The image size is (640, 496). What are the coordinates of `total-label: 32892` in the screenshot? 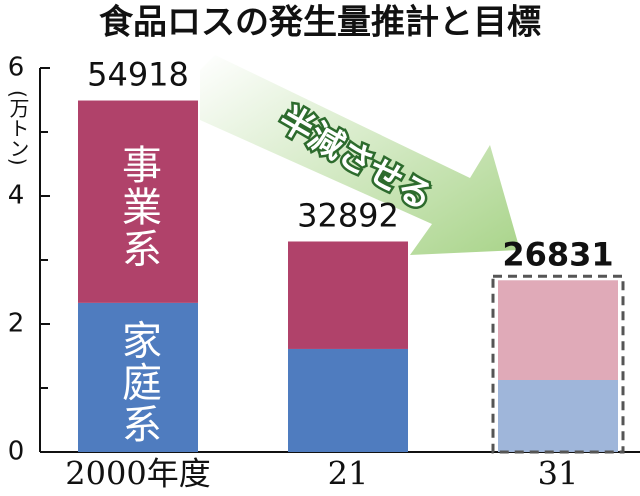 It's located at (348, 215).